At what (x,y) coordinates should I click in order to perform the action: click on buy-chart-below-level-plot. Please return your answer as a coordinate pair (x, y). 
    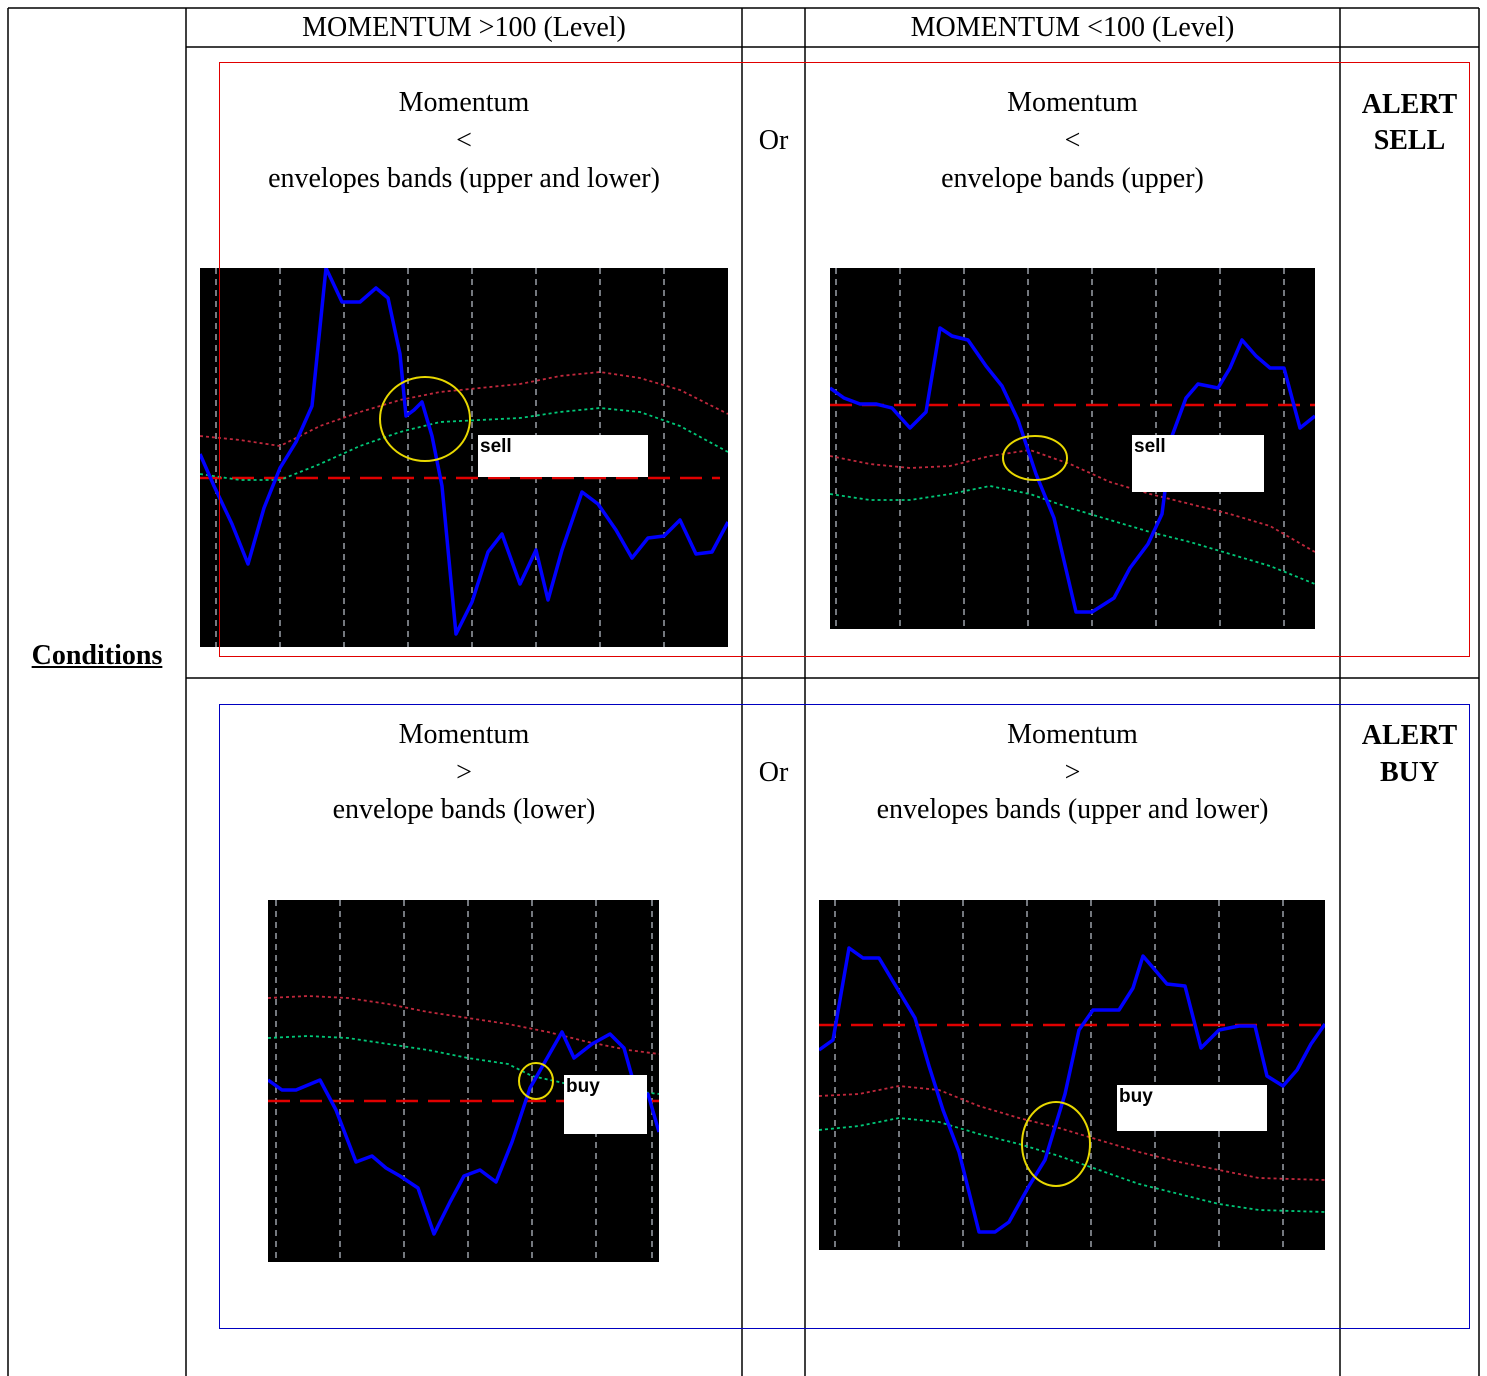
    Looking at the image, I should click on (1072, 1075).